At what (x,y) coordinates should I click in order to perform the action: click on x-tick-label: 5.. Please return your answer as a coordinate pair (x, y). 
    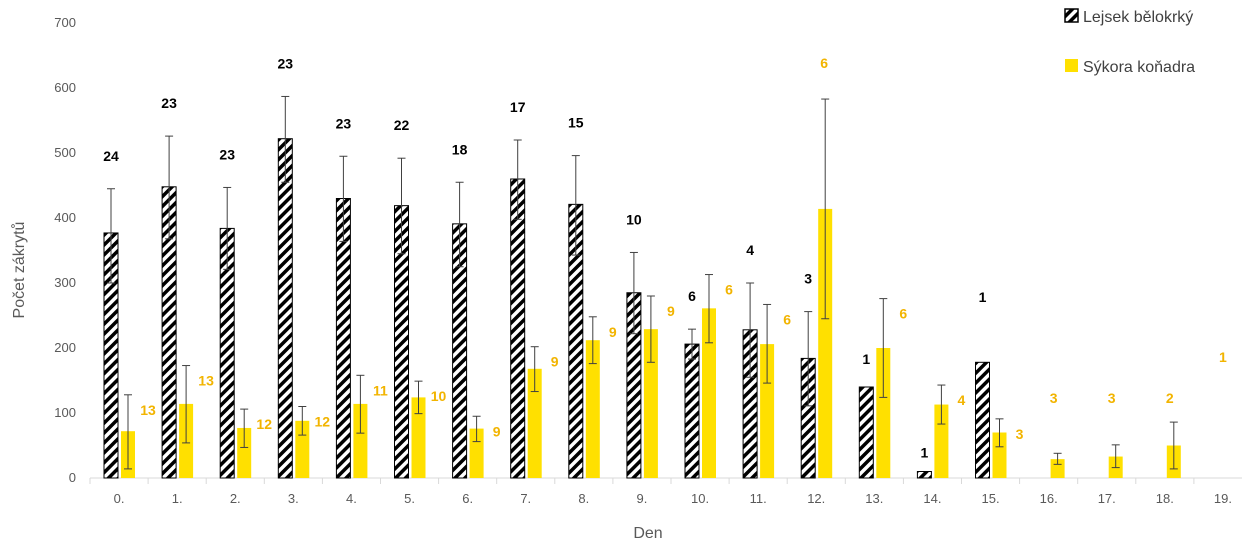
    Looking at the image, I should click on (409, 498).